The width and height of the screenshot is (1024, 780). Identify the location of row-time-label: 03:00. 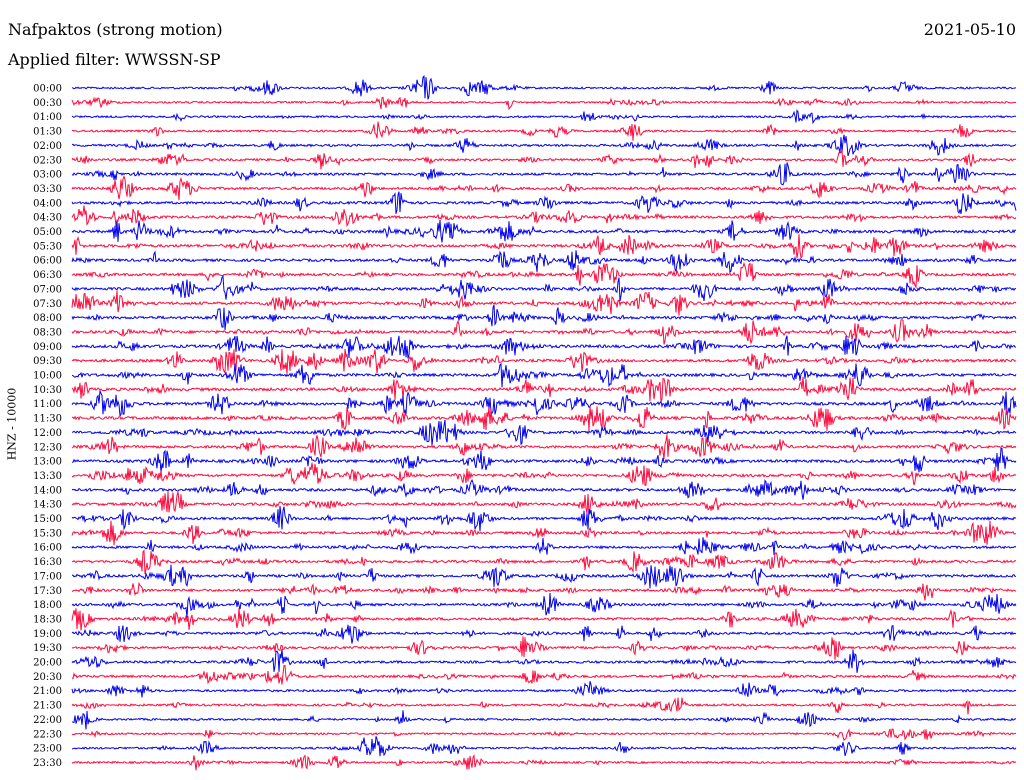
(47, 175).